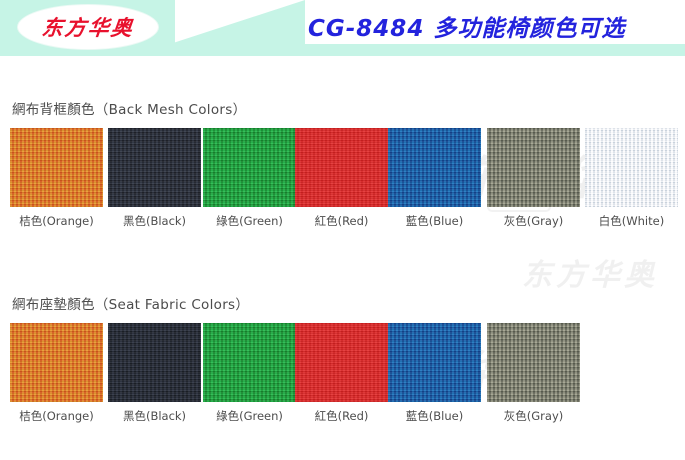 The width and height of the screenshot is (685, 460). What do you see at coordinates (467, 29) in the screenshot?
I see `page-title: CG-8484 多功能椅颜色可选` at bounding box center [467, 29].